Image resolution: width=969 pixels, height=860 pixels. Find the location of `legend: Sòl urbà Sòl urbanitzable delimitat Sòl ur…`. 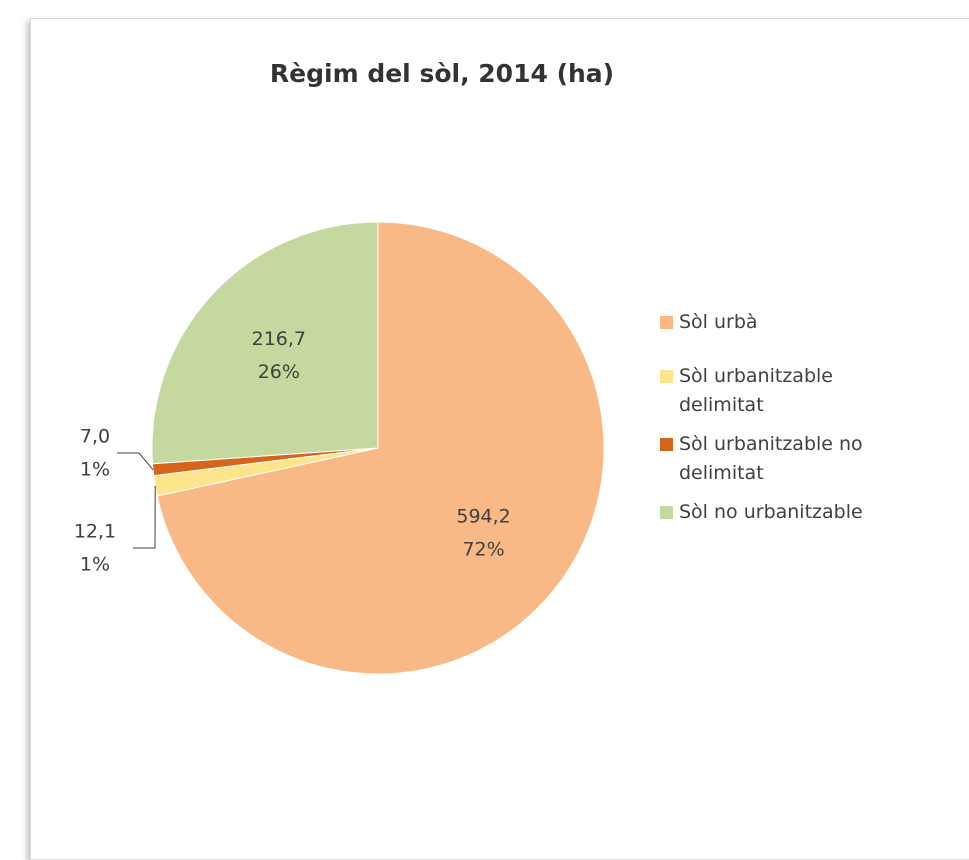

legend: Sòl urbà Sòl urbanitzable delimitat Sòl ur… is located at coordinates (772, 417).